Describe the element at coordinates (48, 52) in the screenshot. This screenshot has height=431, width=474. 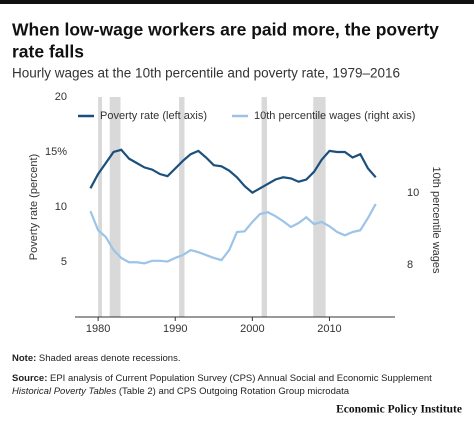
I see `chart-title-cont: rate falls` at that location.